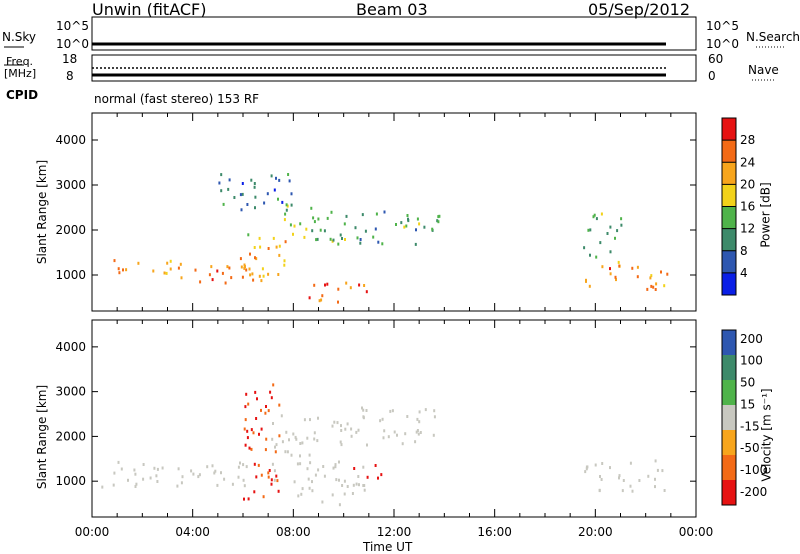 The width and height of the screenshot is (800, 554). What do you see at coordinates (753, 492) in the screenshot?
I see `velocity-colorbar-tick-label: -200` at bounding box center [753, 492].